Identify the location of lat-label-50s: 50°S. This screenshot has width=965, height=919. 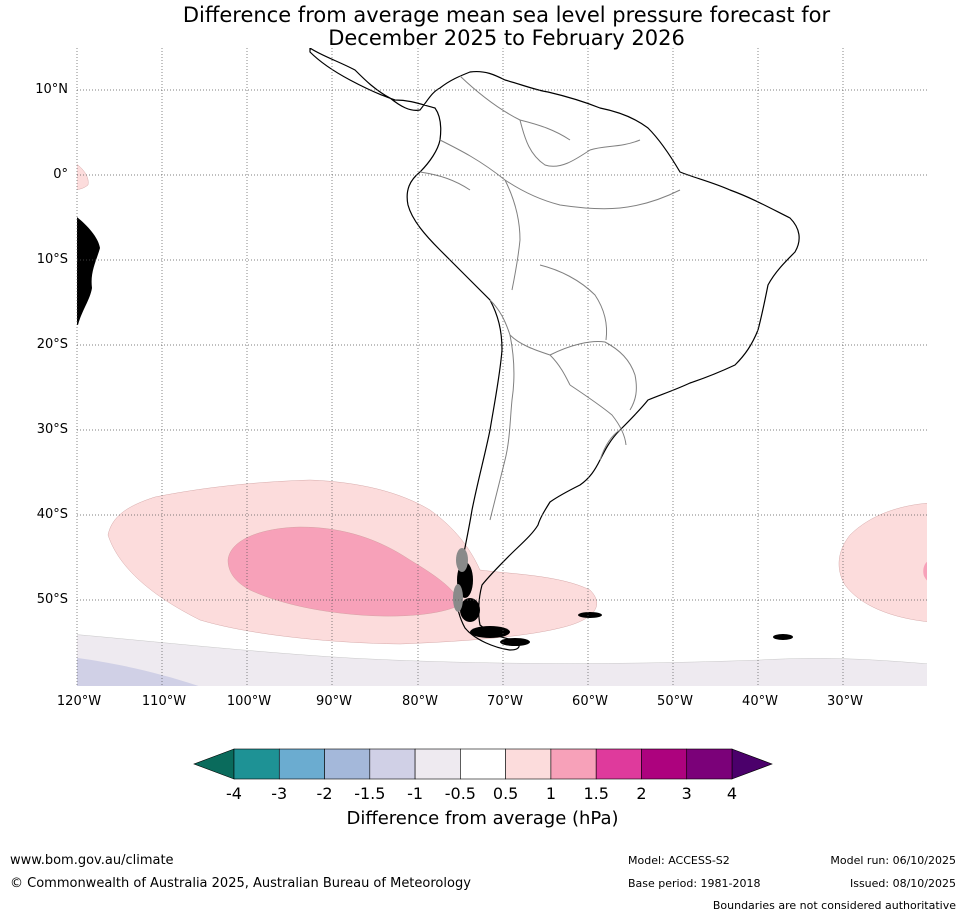
(52, 599).